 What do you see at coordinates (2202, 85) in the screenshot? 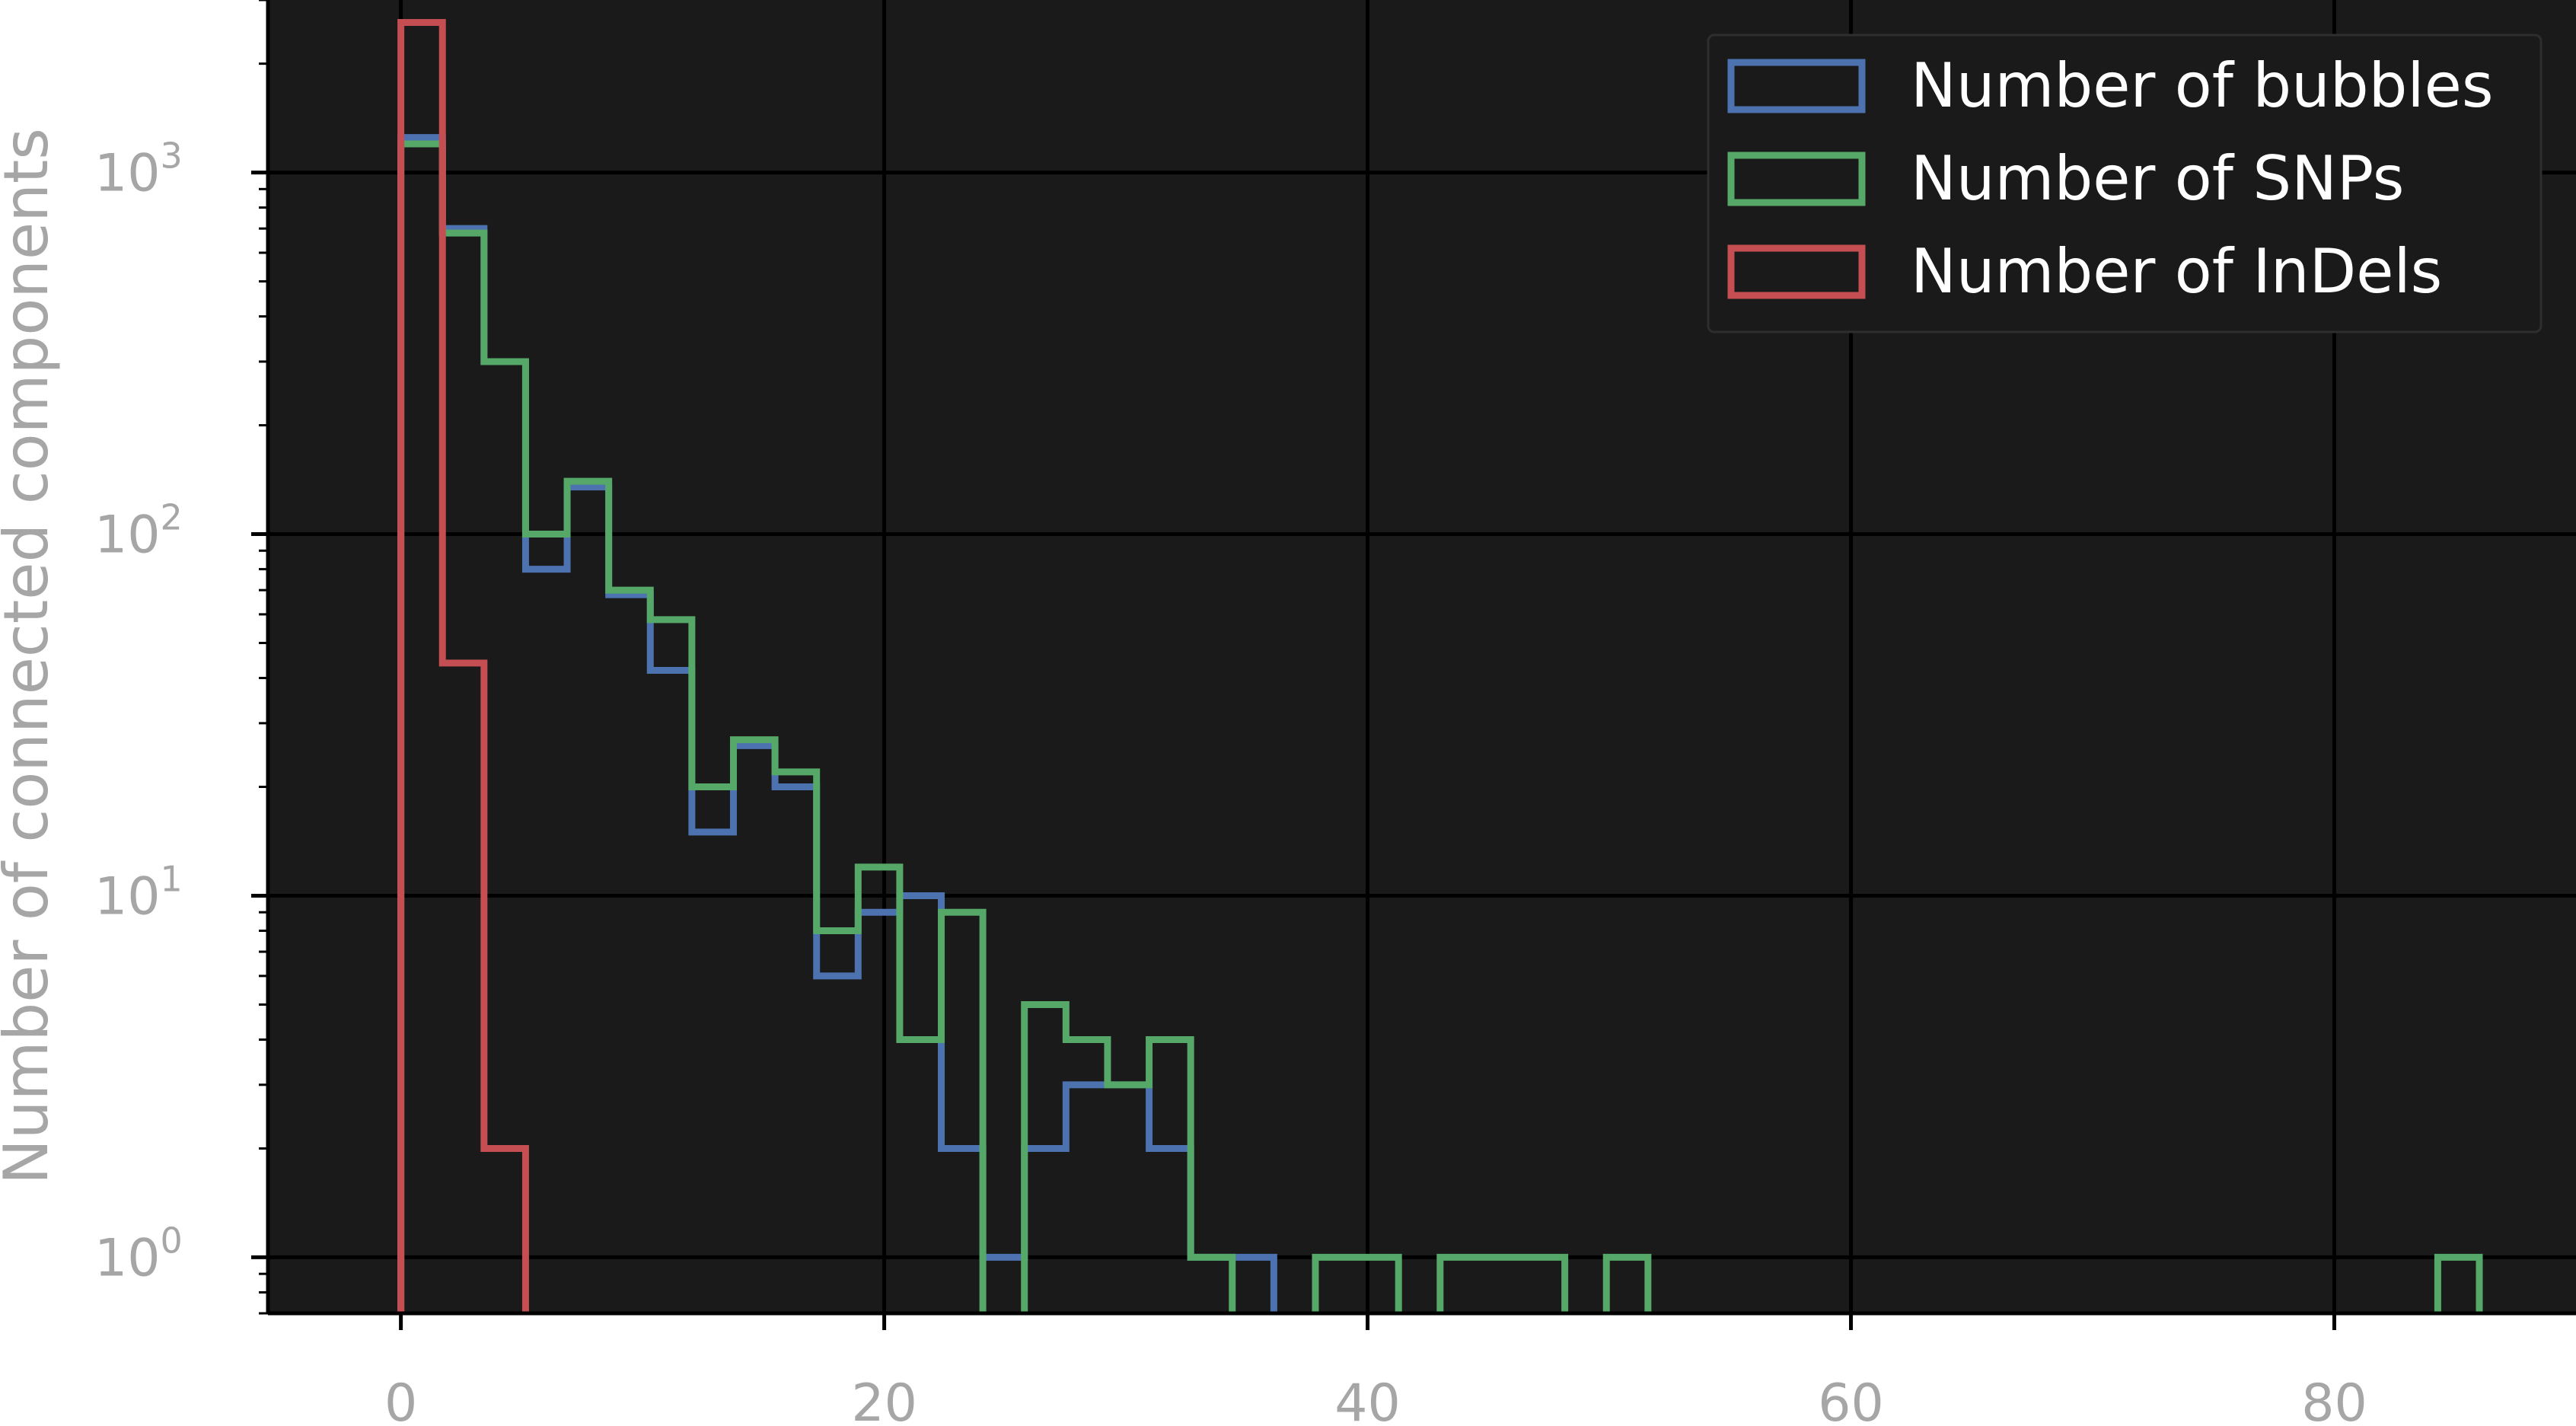
I see `legend-label-bubbles: Number of bubbles` at bounding box center [2202, 85].